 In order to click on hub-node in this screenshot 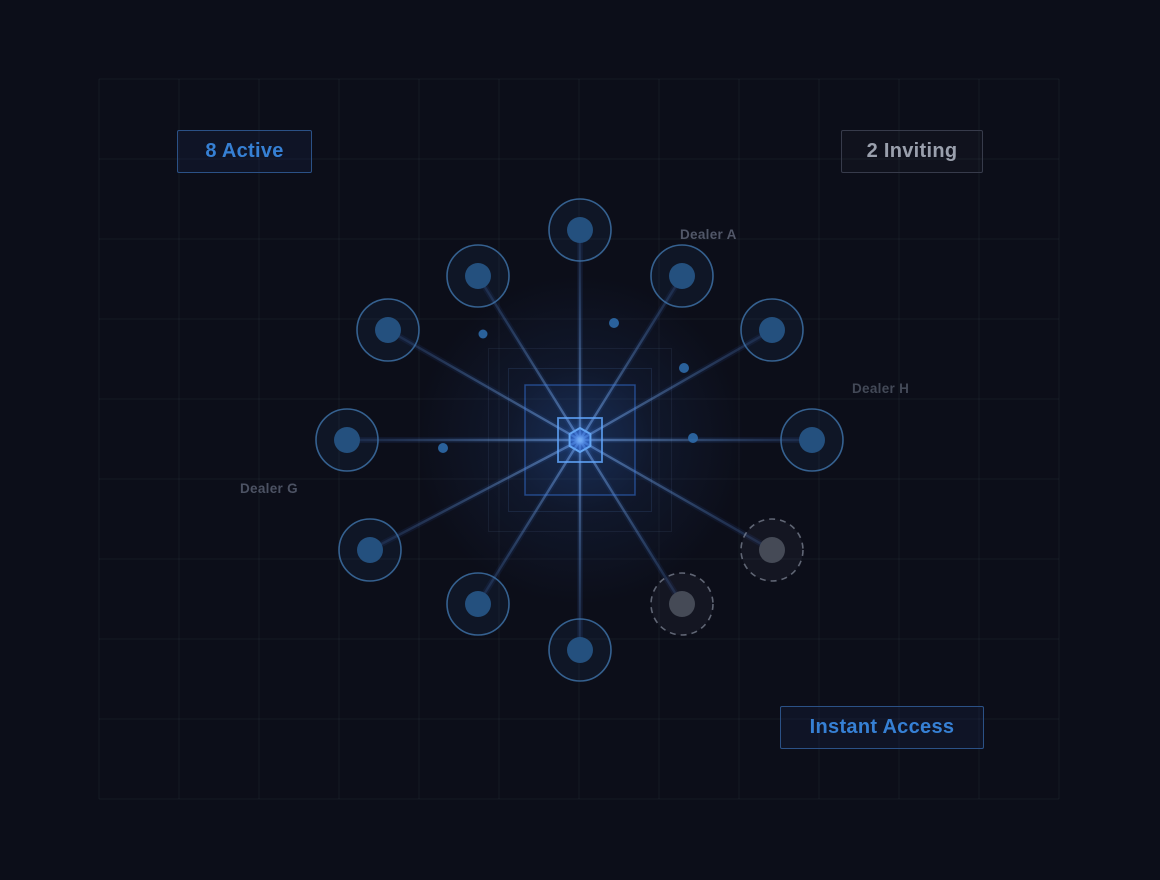, I will do `click(580, 440)`.